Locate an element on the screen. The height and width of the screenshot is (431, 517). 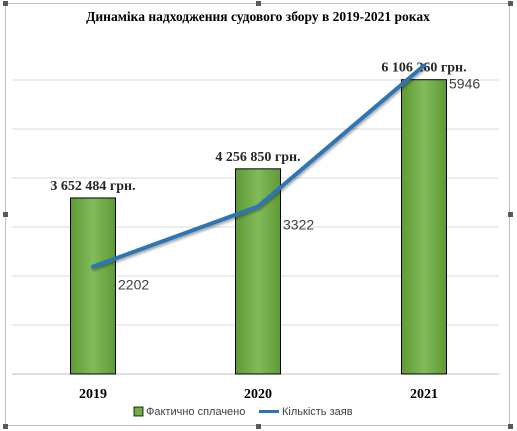
bar-value-label: 4 256 850 грн. is located at coordinates (257, 157).